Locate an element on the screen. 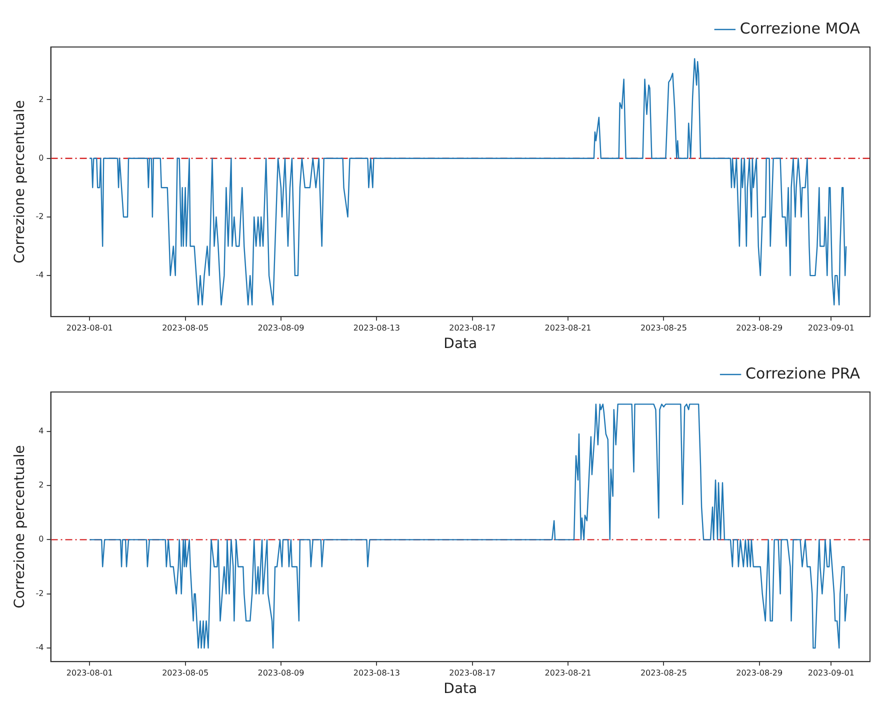 The image size is (880, 711). y-tick-label: 4 is located at coordinates (41, 431).